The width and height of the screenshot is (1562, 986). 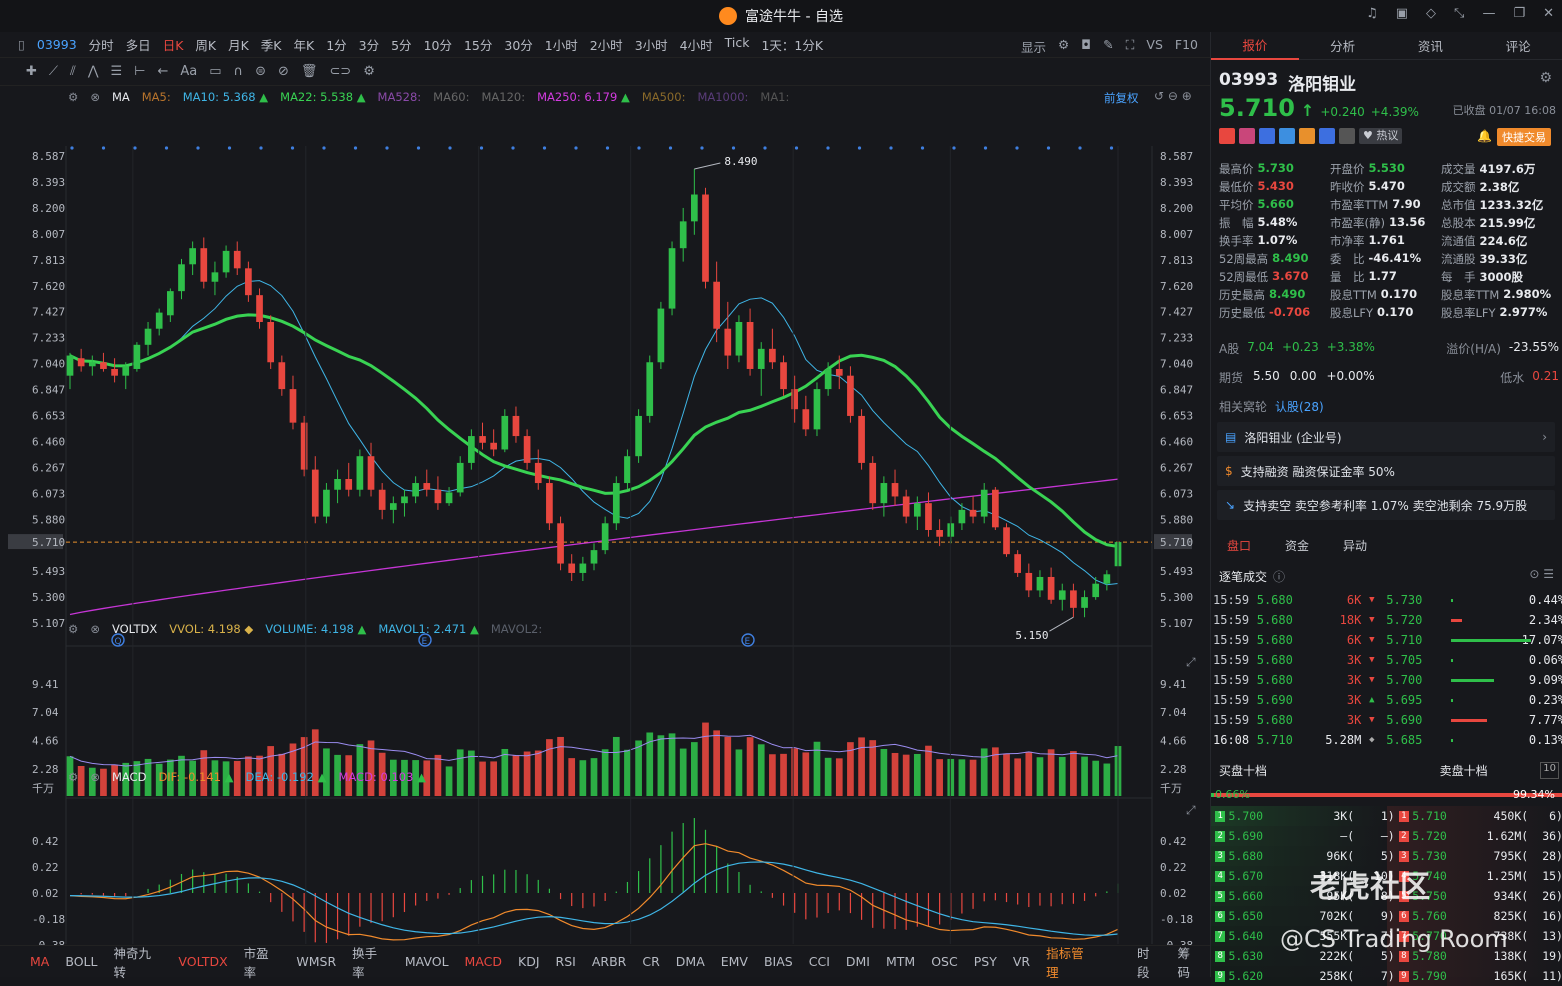 I want to click on indicator-tab-21: VR, so click(x=1021, y=961).